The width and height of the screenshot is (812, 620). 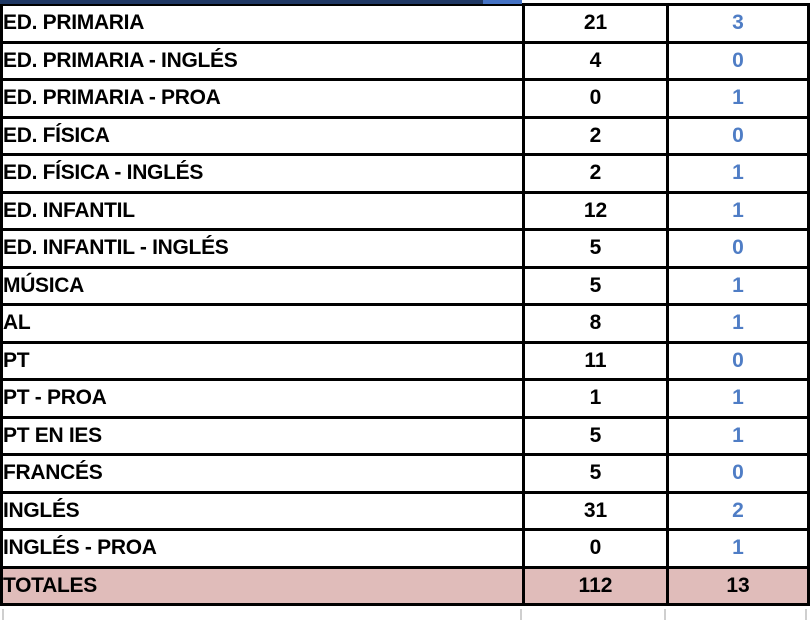 What do you see at coordinates (738, 23) in the screenshot?
I see `count-secondary-cell: 3` at bounding box center [738, 23].